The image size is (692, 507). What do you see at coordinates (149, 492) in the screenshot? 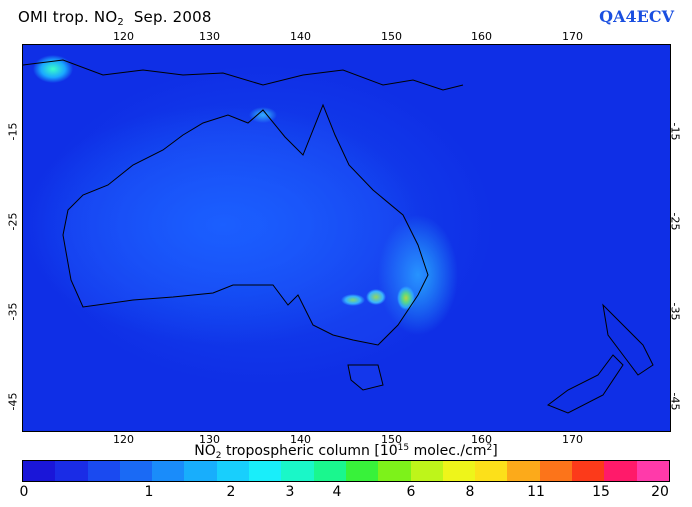
I see `colorbar-tick: 1` at bounding box center [149, 492].